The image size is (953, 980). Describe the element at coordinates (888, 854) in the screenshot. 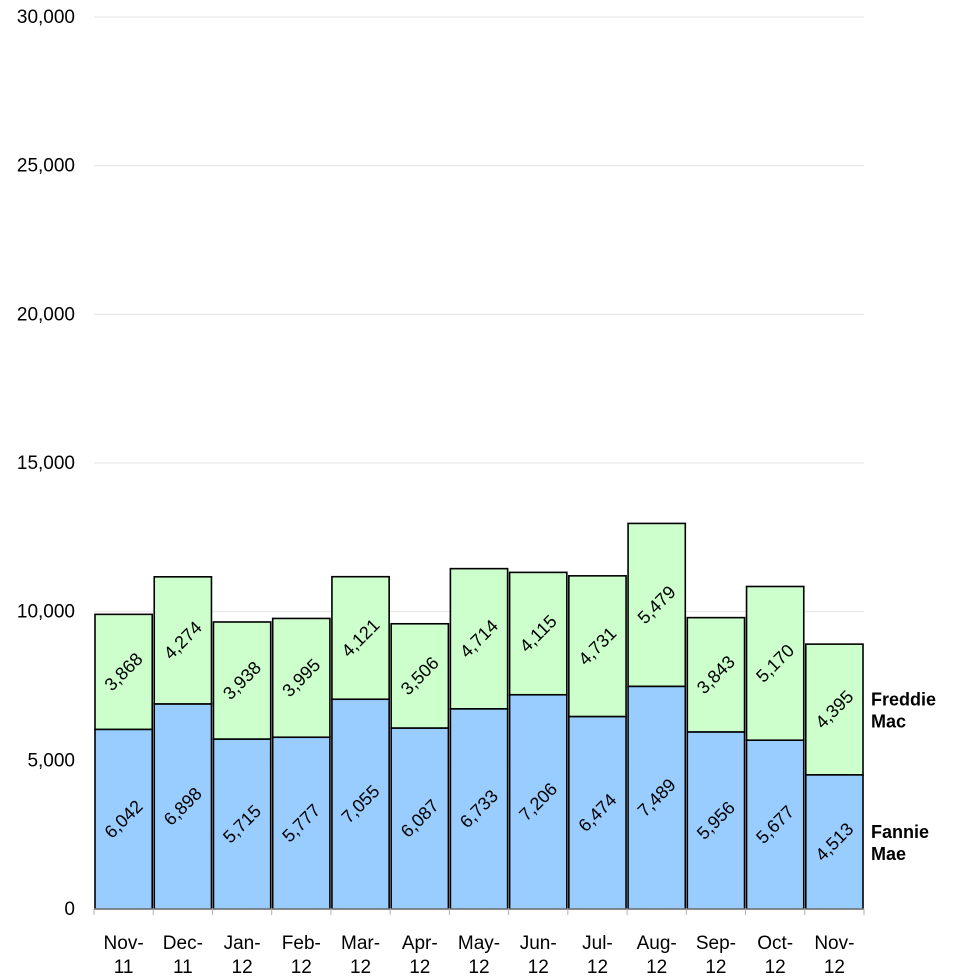

I see `series-label-line: Mae` at that location.